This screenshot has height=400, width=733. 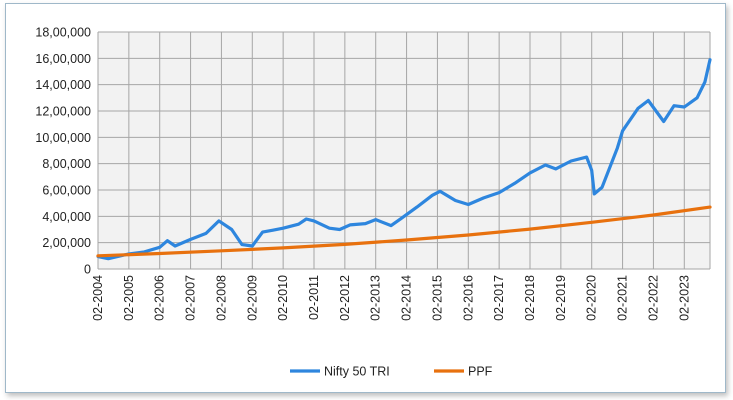 I want to click on y-tick-label: 4,00,000, so click(x=66, y=217).